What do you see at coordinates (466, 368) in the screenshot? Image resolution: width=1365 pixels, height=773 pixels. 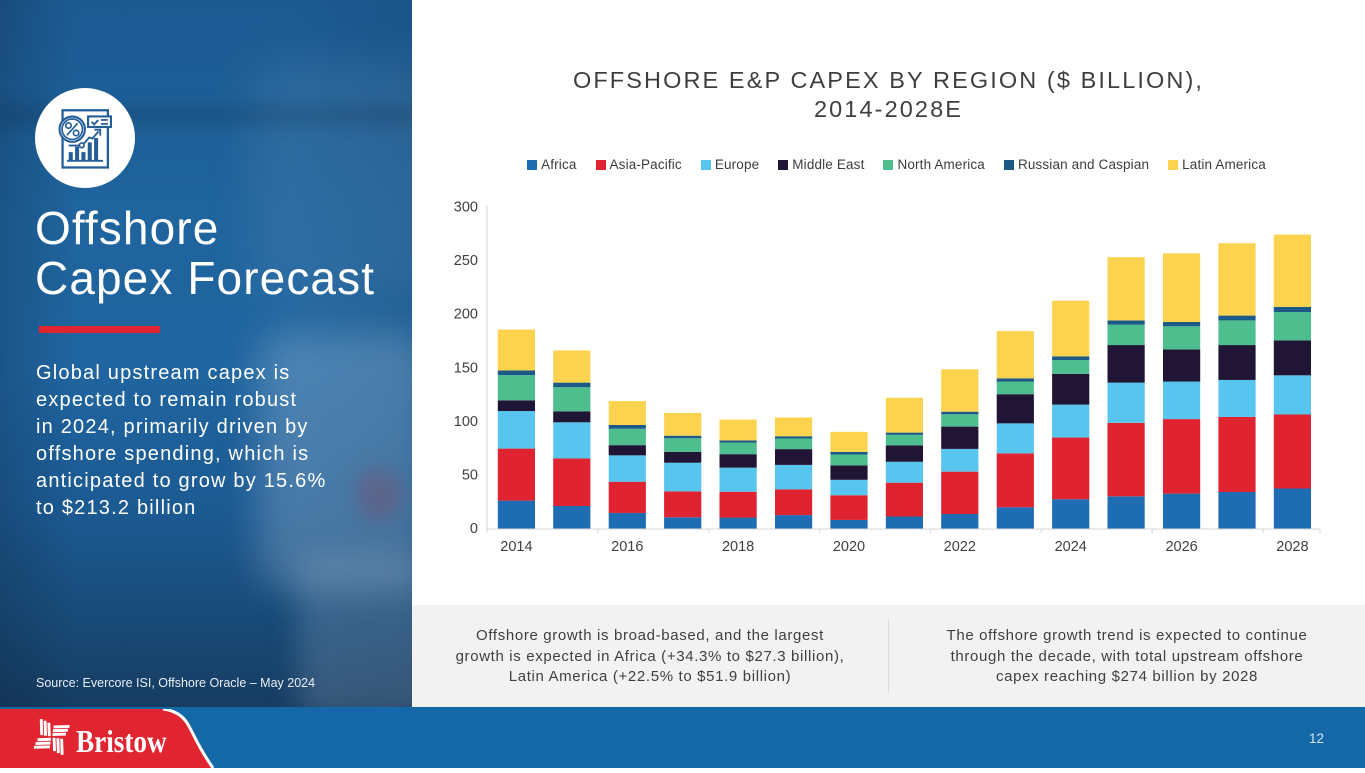 I see `svg-text: 150` at bounding box center [466, 368].